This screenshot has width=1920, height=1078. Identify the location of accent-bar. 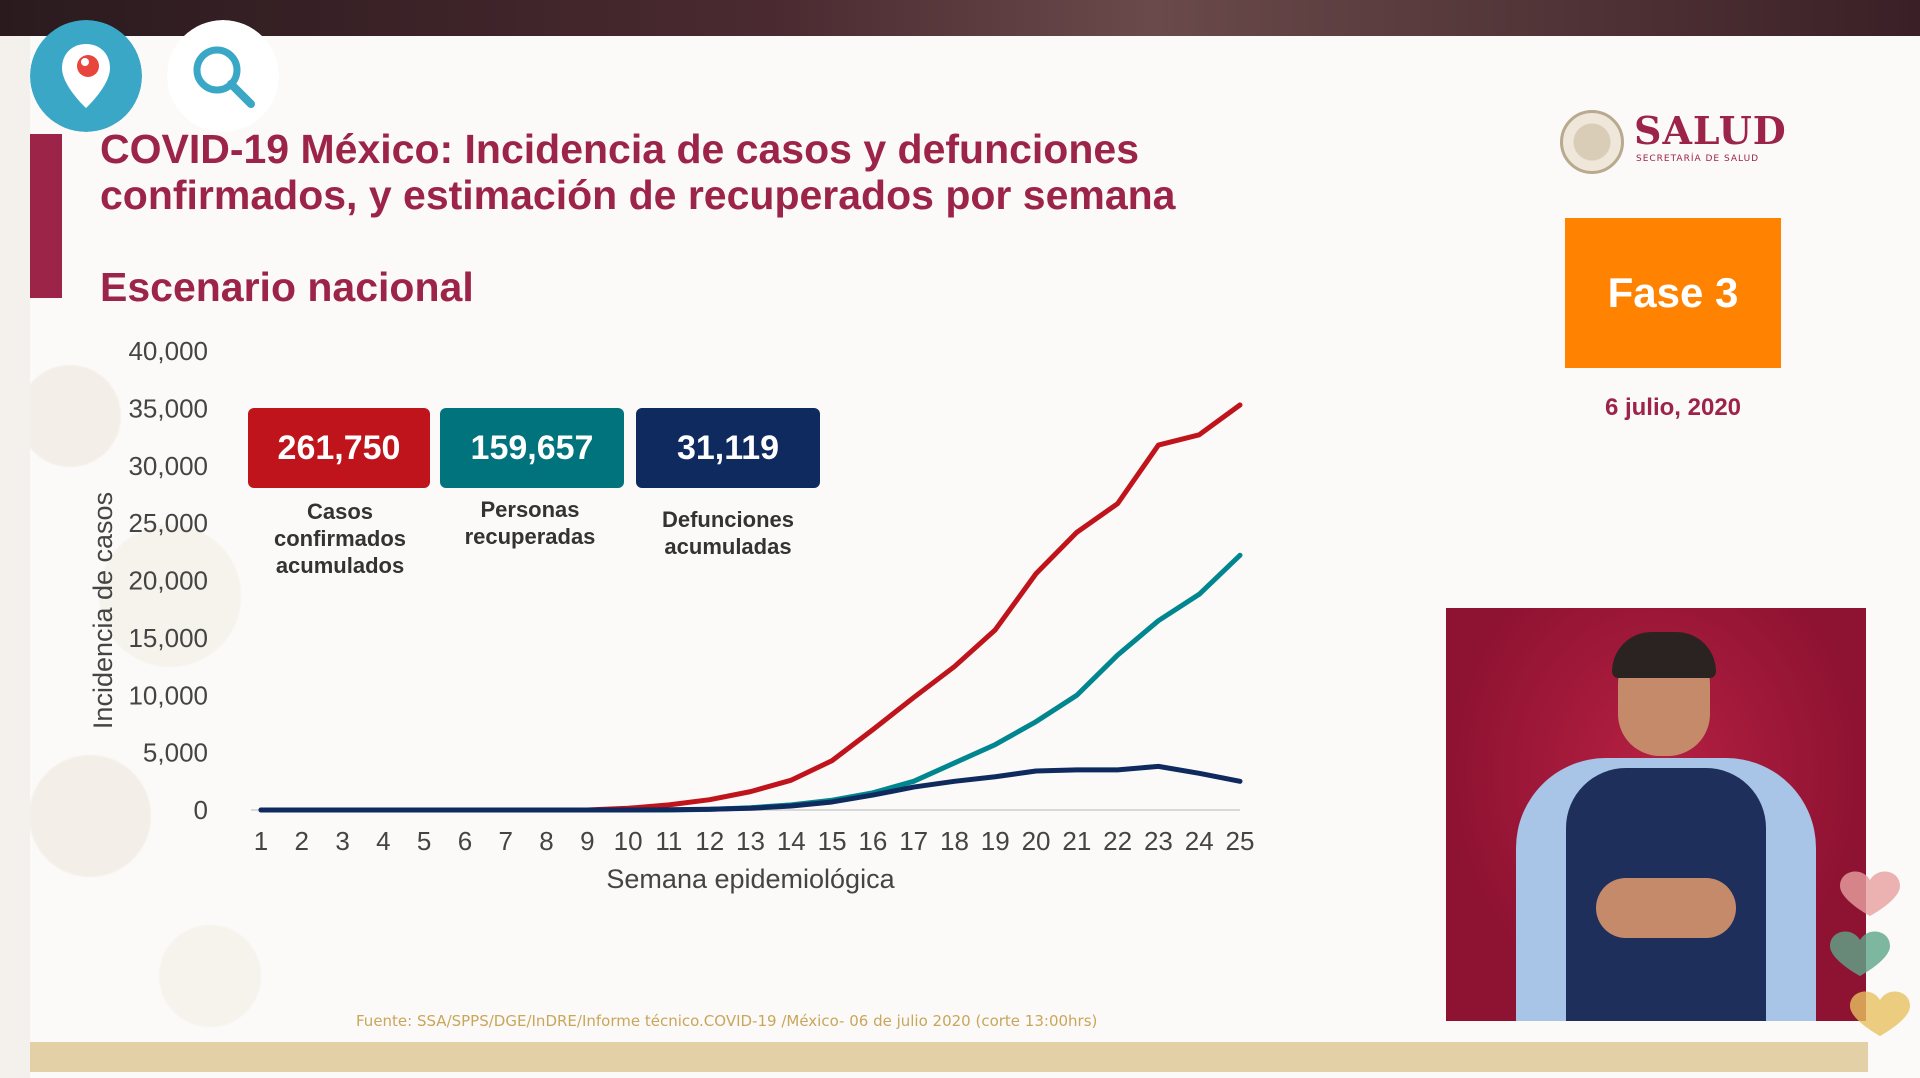
(46, 216).